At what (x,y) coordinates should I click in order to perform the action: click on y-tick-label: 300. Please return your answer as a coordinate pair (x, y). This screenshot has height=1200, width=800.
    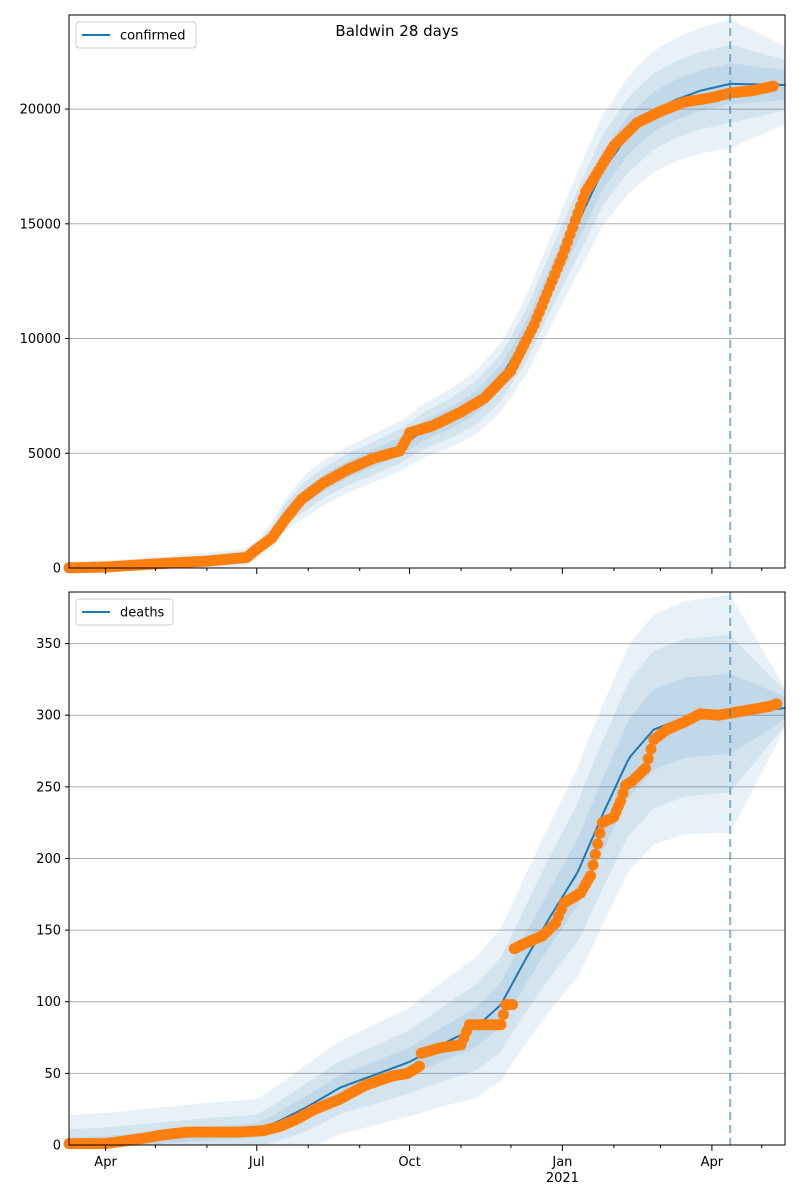
    Looking at the image, I should click on (48, 716).